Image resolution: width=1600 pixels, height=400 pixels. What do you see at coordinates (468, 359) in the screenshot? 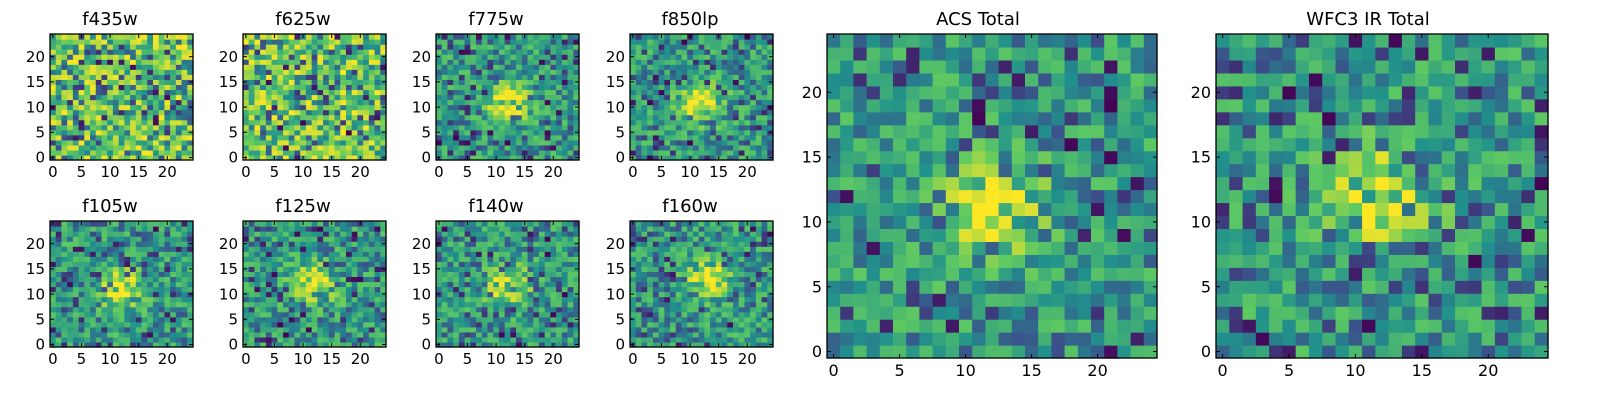
I see `x-tick-label: 5` at bounding box center [468, 359].